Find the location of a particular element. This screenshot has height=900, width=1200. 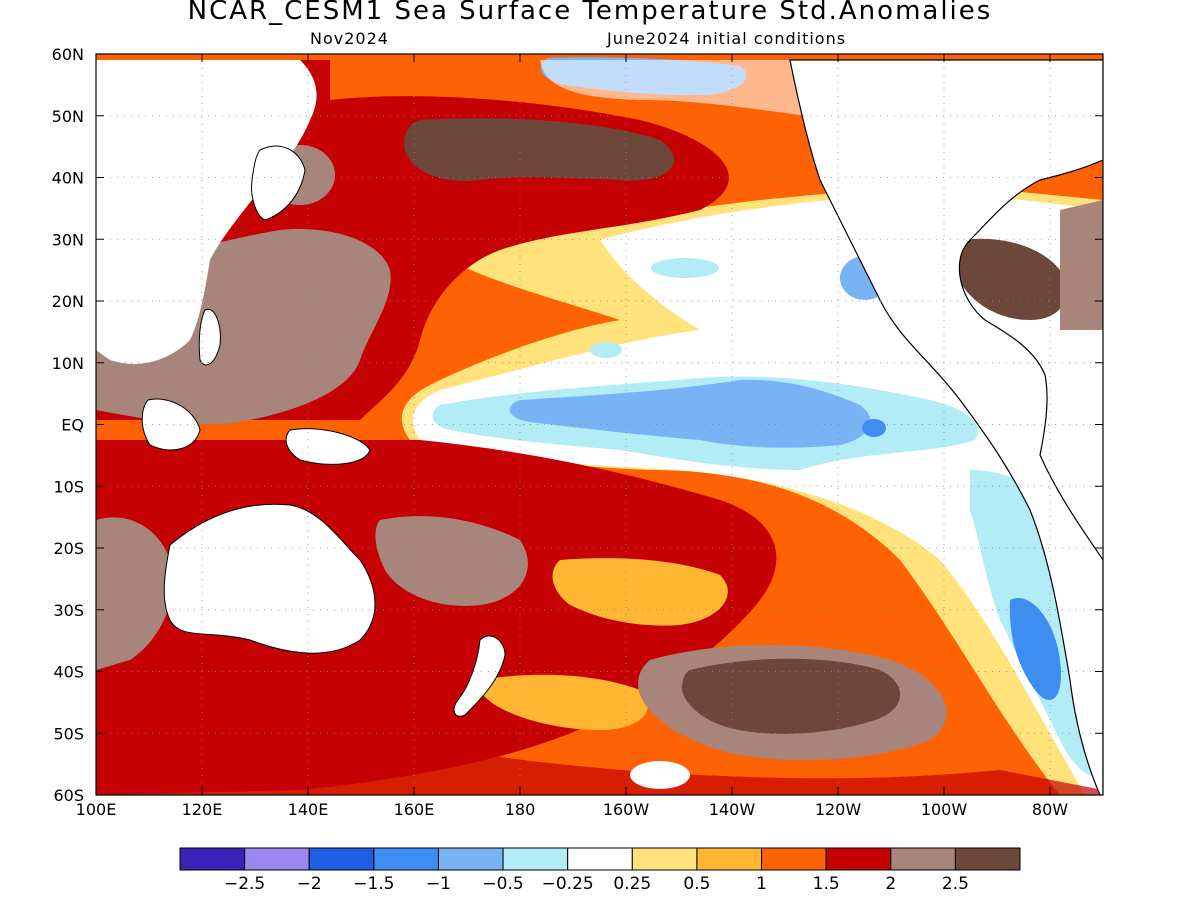

warm-patch-coral-sea is located at coordinates (451, 561).